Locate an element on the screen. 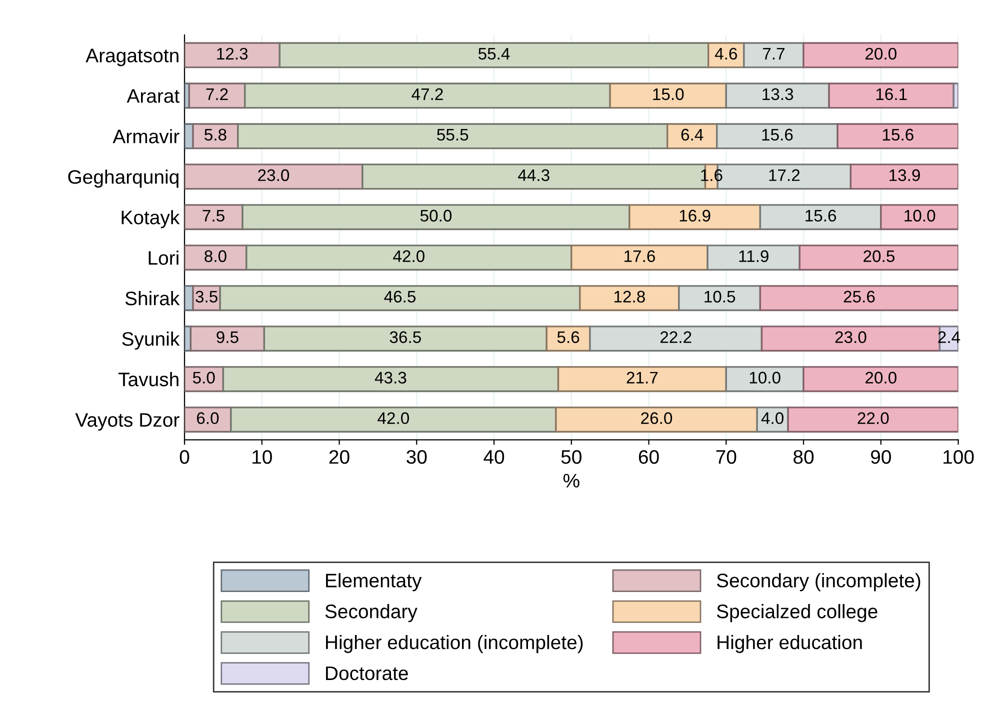  x-tick-label: 100 is located at coordinates (959, 457).